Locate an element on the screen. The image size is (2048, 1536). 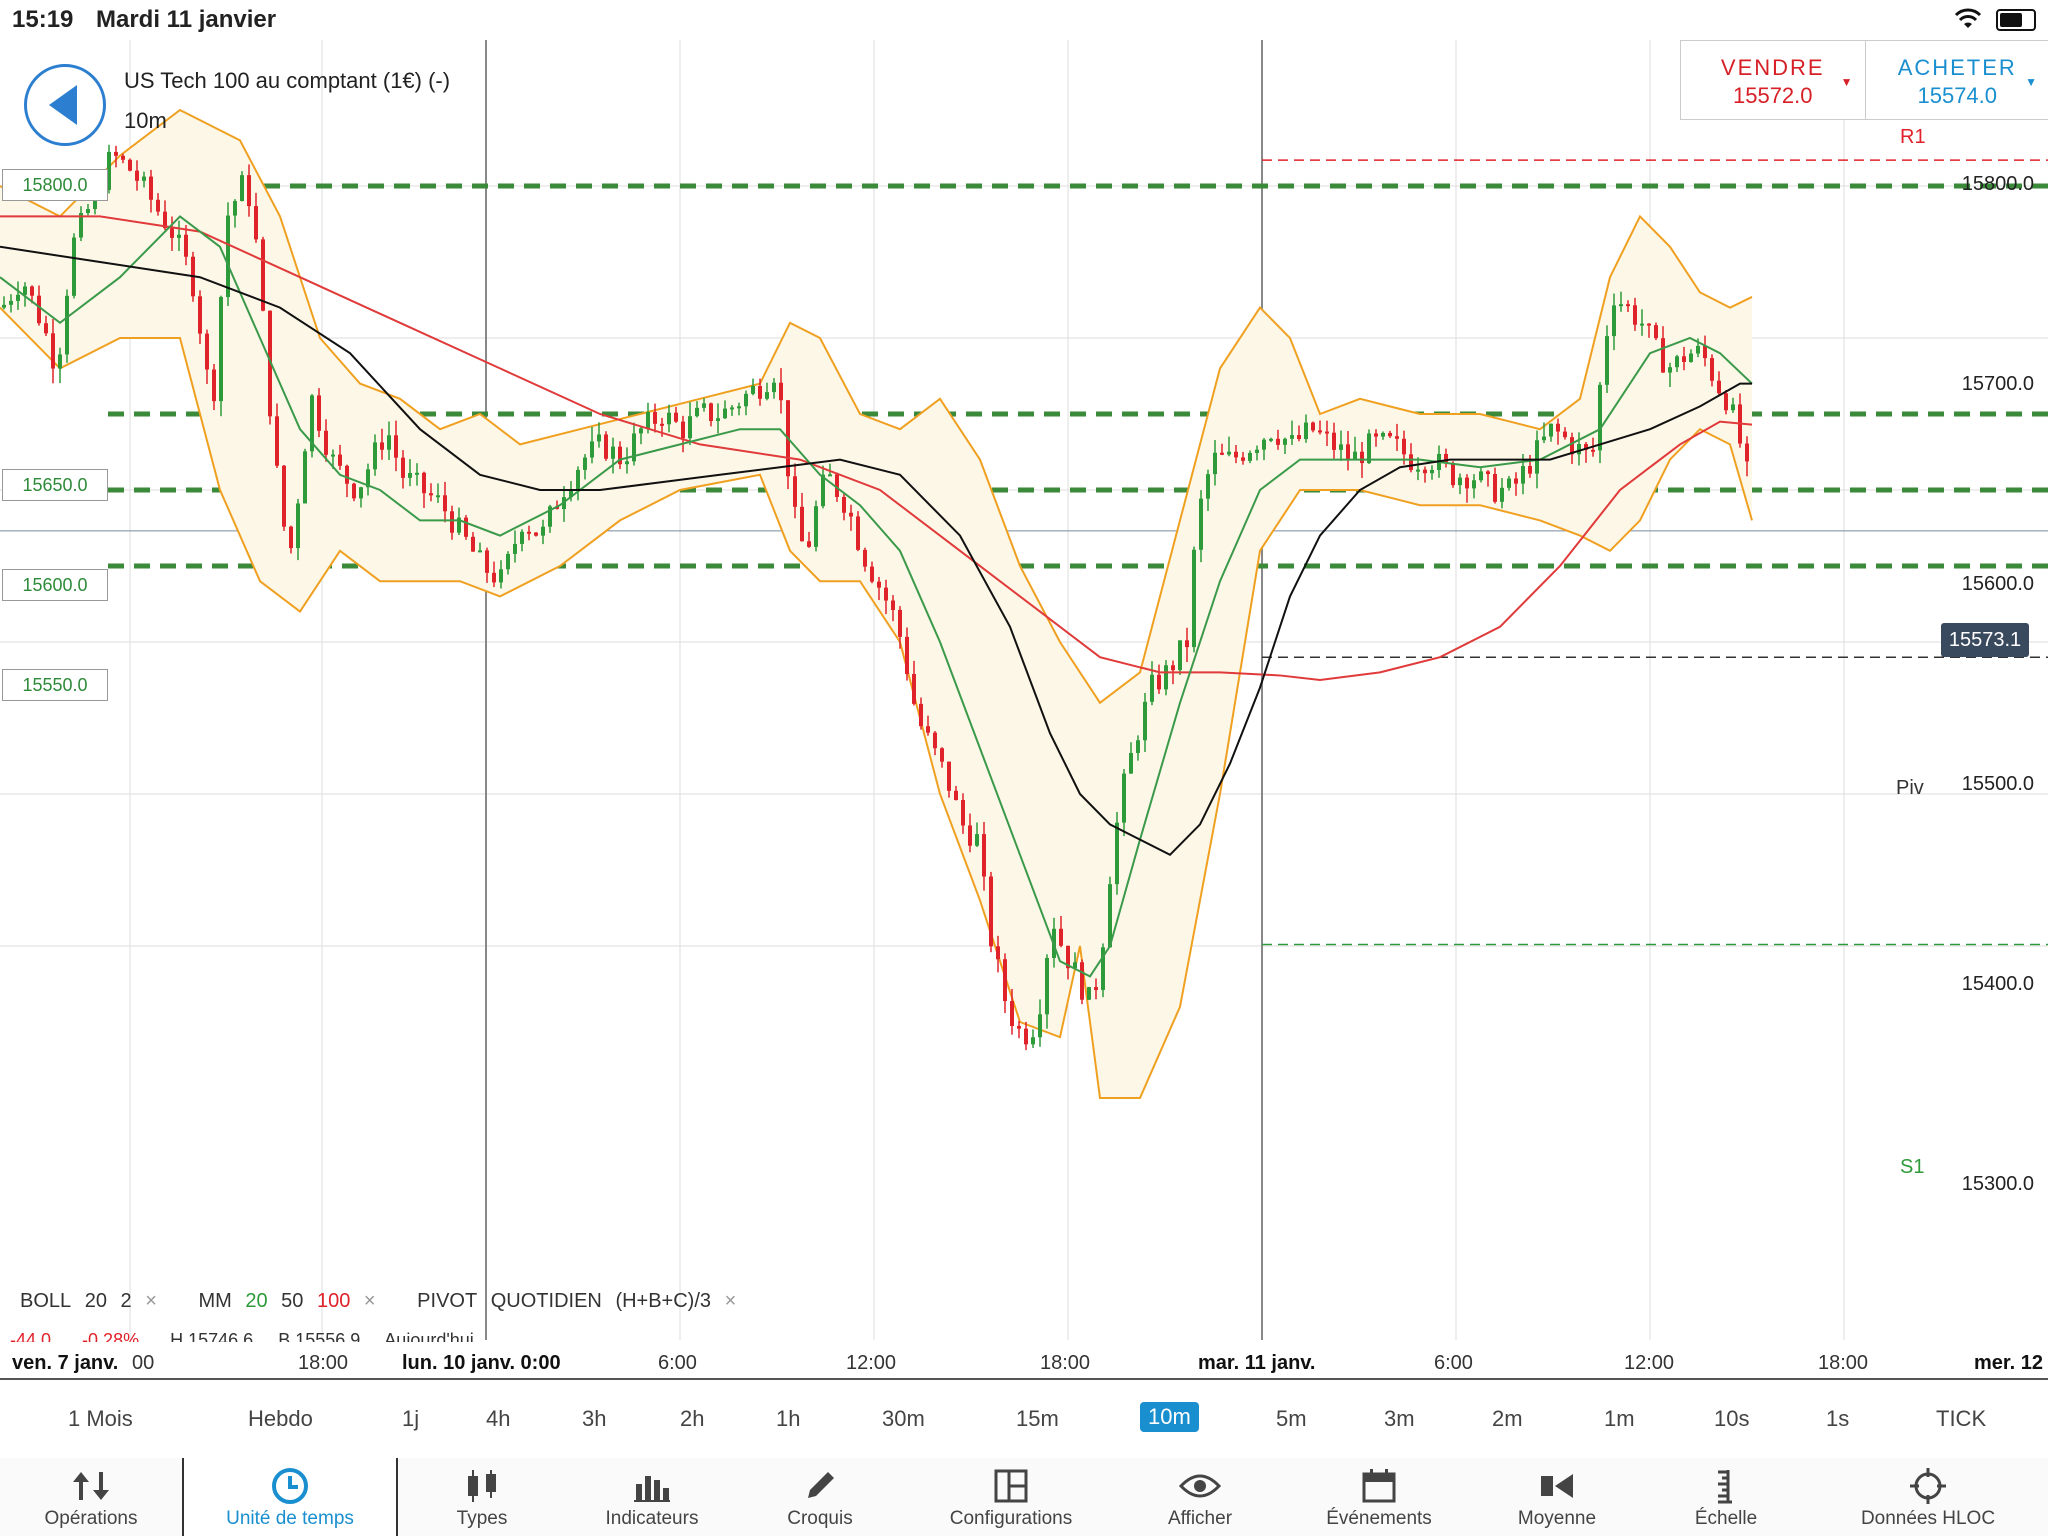
pivot-label: PIVOT is located at coordinates (447, 1301).